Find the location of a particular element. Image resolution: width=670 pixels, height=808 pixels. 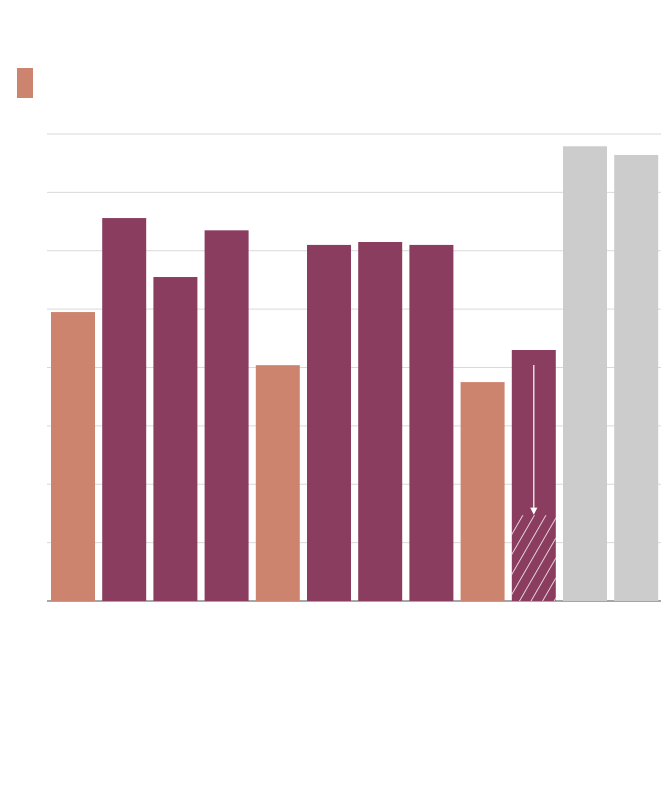

legend-swatch is located at coordinates (25, 83).